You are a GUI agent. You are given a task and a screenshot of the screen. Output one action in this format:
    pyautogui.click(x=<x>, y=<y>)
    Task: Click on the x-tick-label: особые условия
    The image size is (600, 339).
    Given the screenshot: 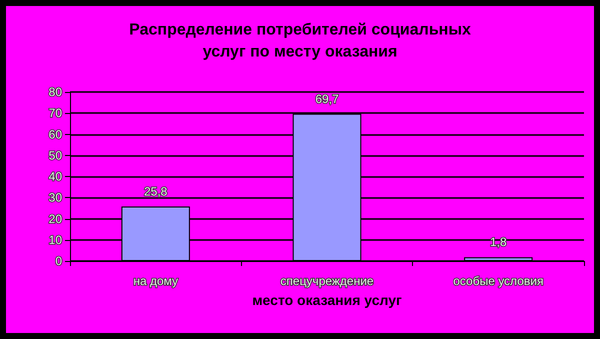 What is the action you would take?
    pyautogui.click(x=498, y=281)
    